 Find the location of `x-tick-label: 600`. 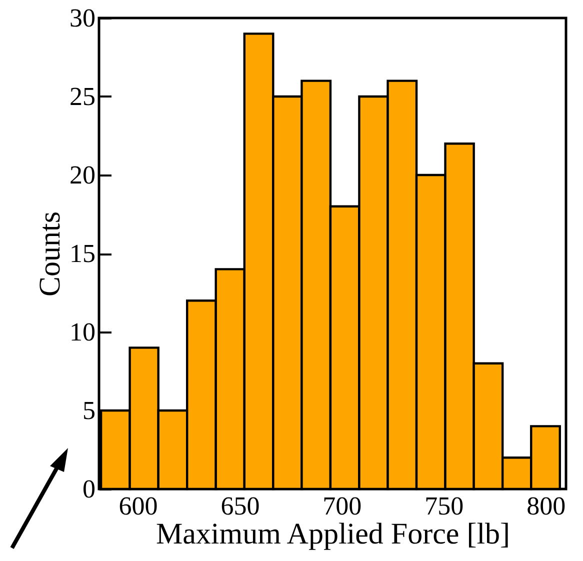

x-tick-label: 600 is located at coordinates (138, 506).